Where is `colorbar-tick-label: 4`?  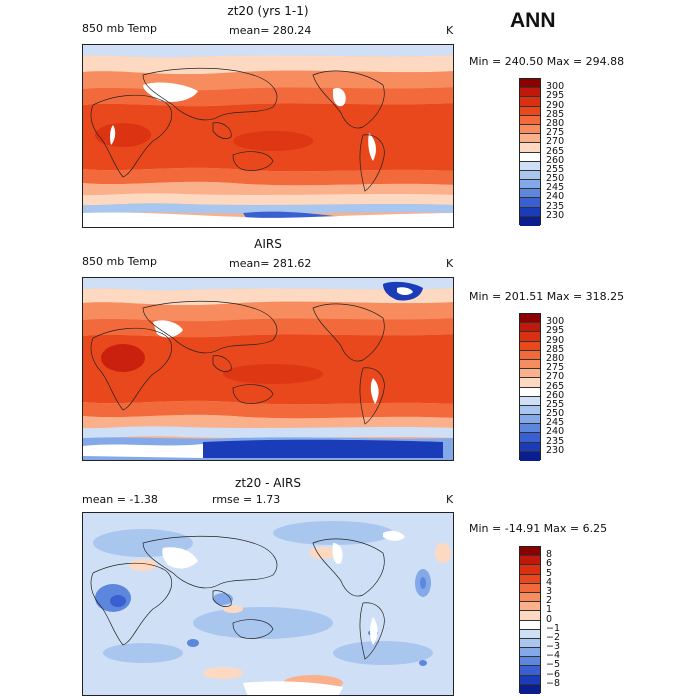
colorbar-tick-label: 4 is located at coordinates (549, 582).